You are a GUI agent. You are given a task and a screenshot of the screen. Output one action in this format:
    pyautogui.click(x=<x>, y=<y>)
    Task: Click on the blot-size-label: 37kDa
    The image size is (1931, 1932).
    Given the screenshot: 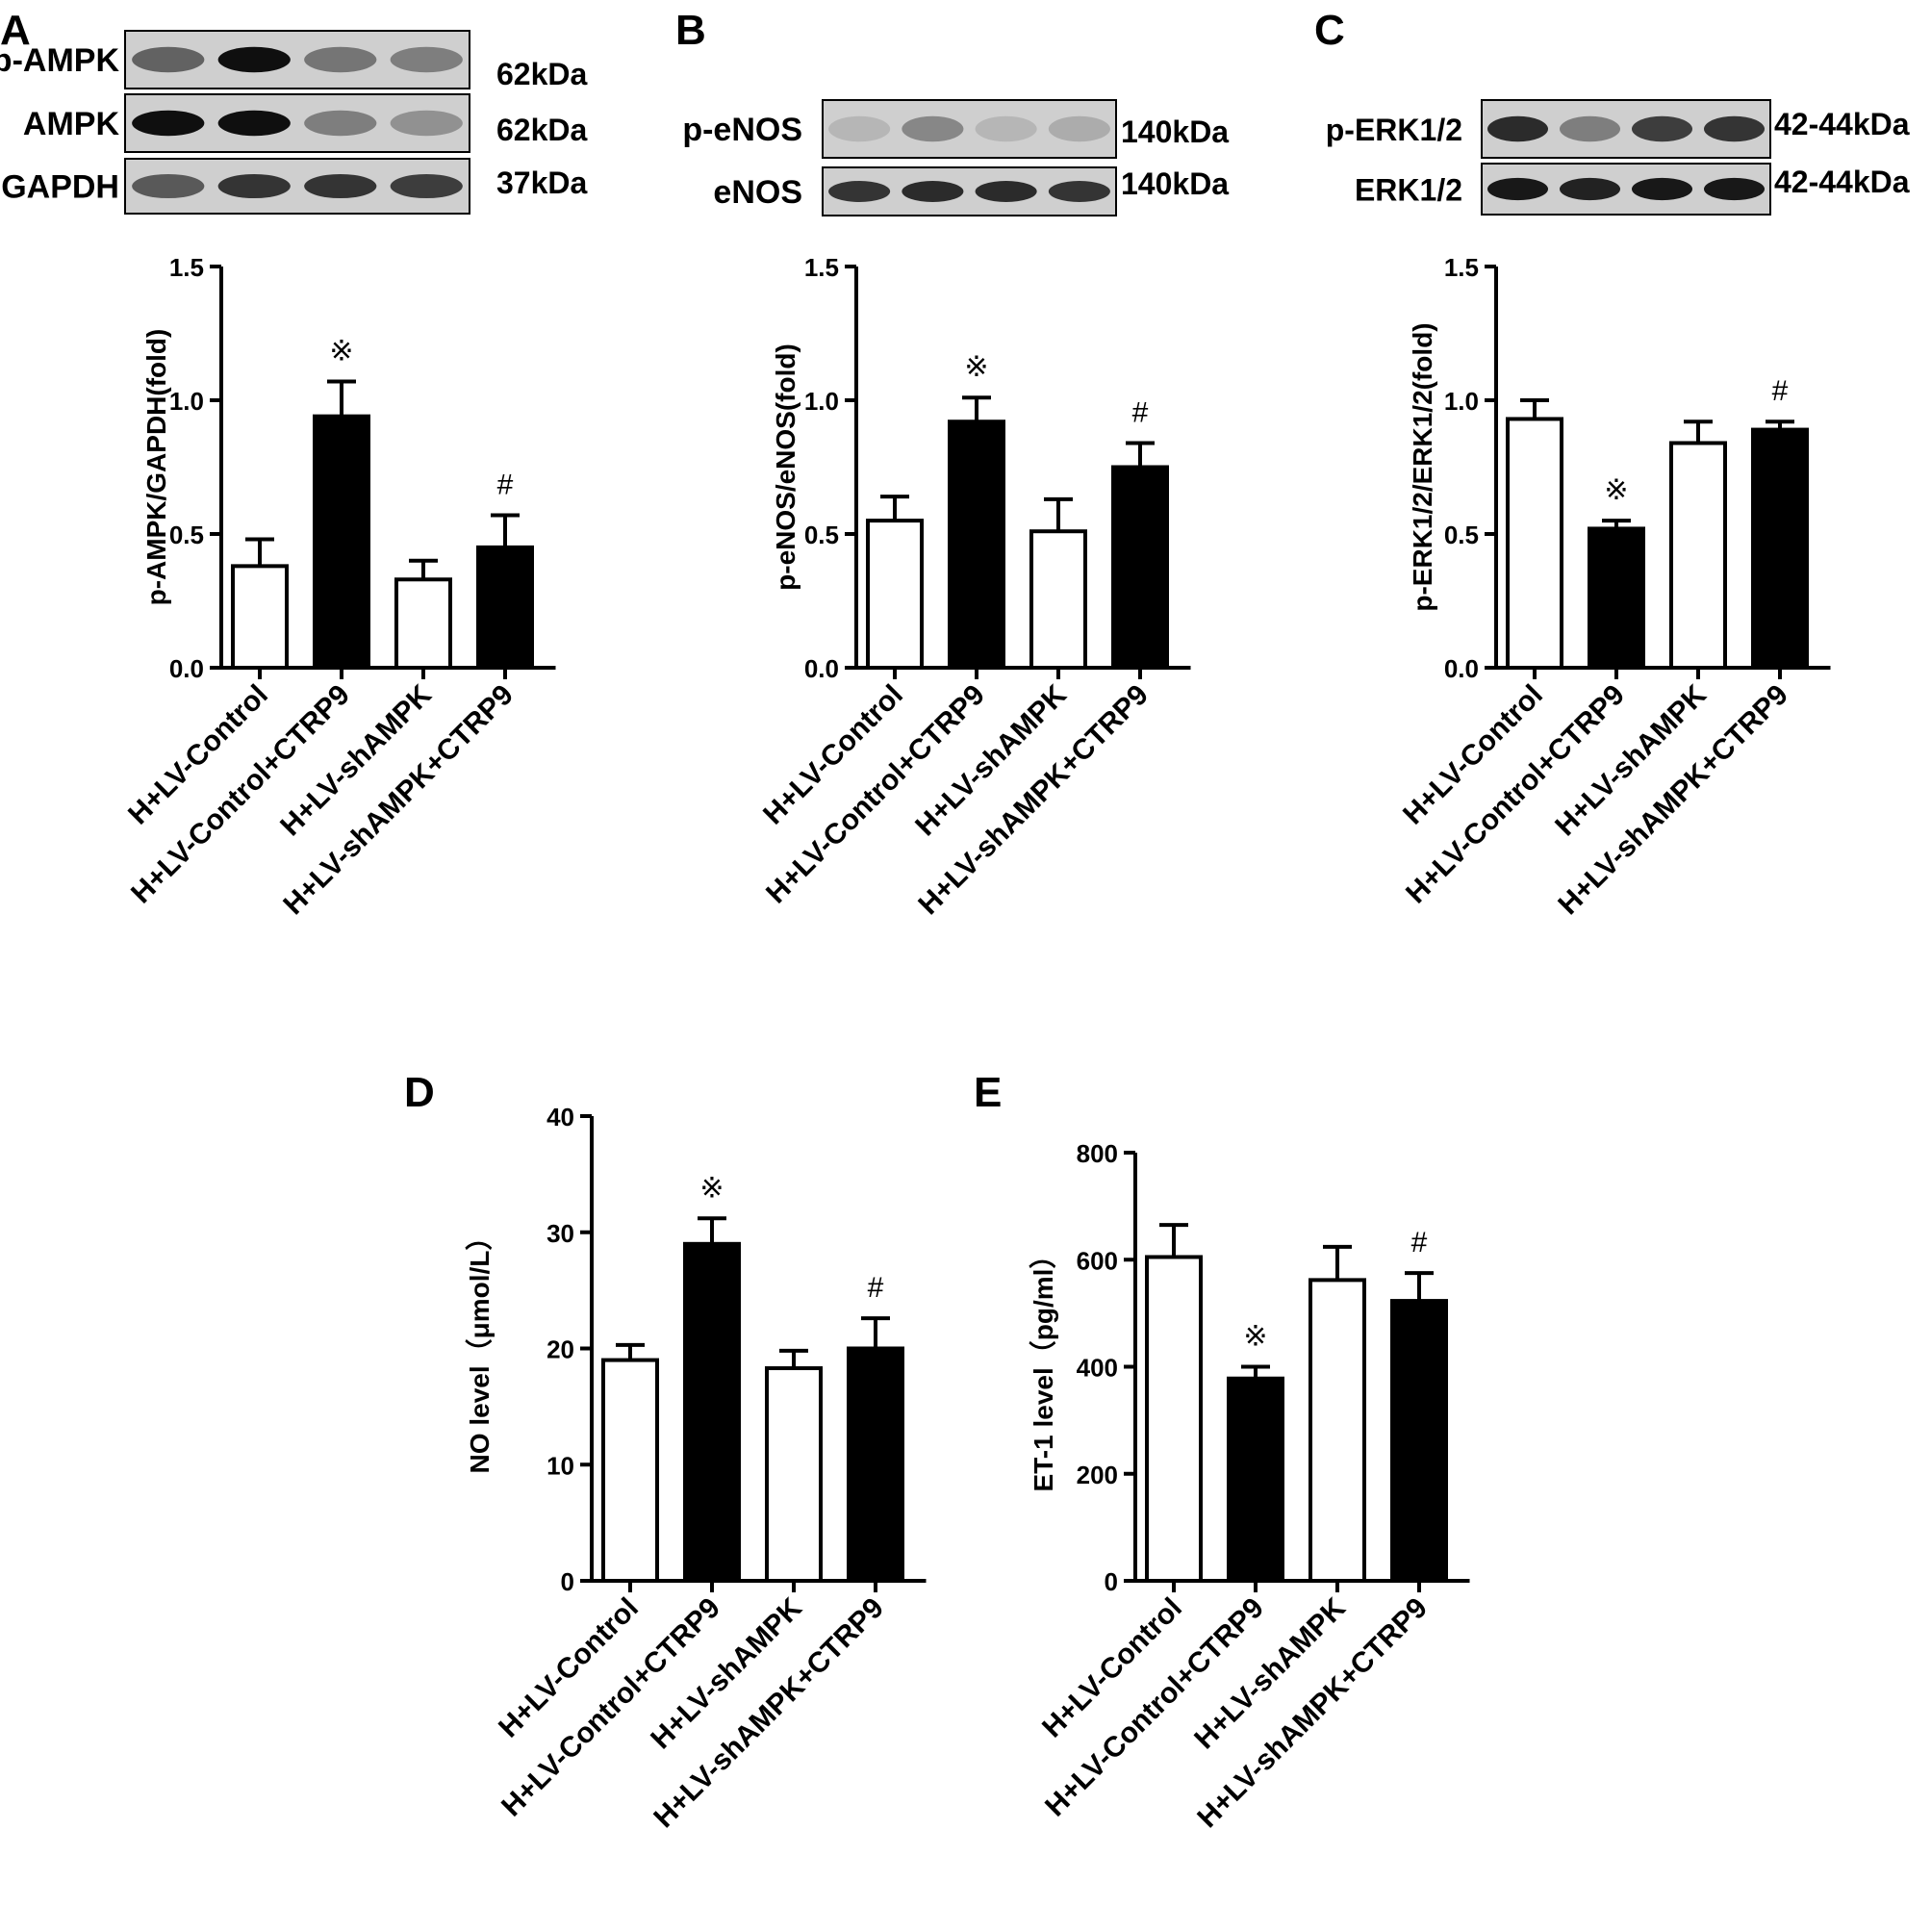 What is the action you would take?
    pyautogui.click(x=542, y=182)
    